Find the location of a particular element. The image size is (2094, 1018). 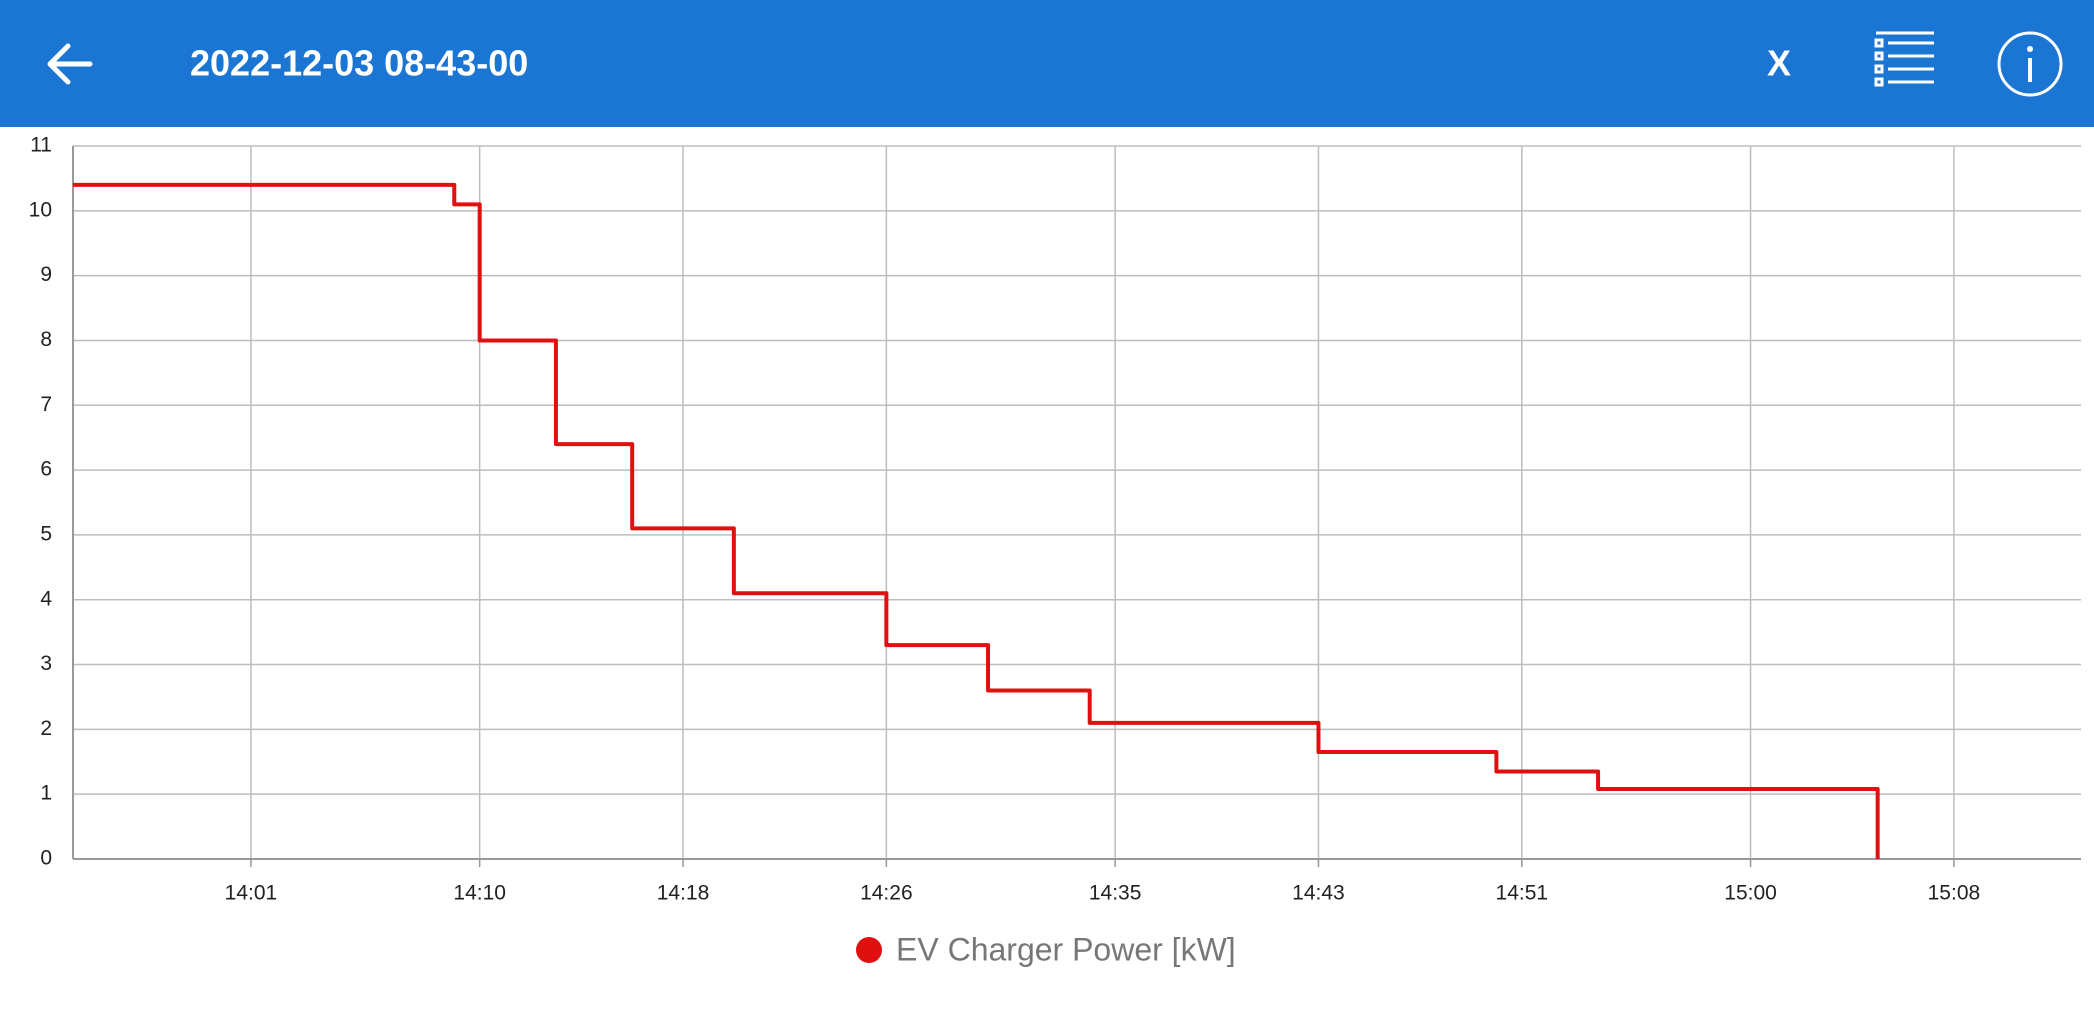

back-button is located at coordinates (70, 64).